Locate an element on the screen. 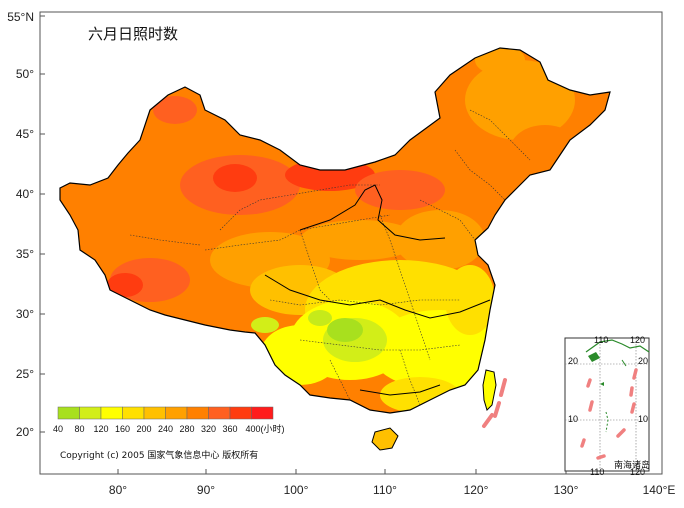  lat-axis: 55°N 50° 45° 40° 35° 30° 25° 20° is located at coordinates (26, 224).